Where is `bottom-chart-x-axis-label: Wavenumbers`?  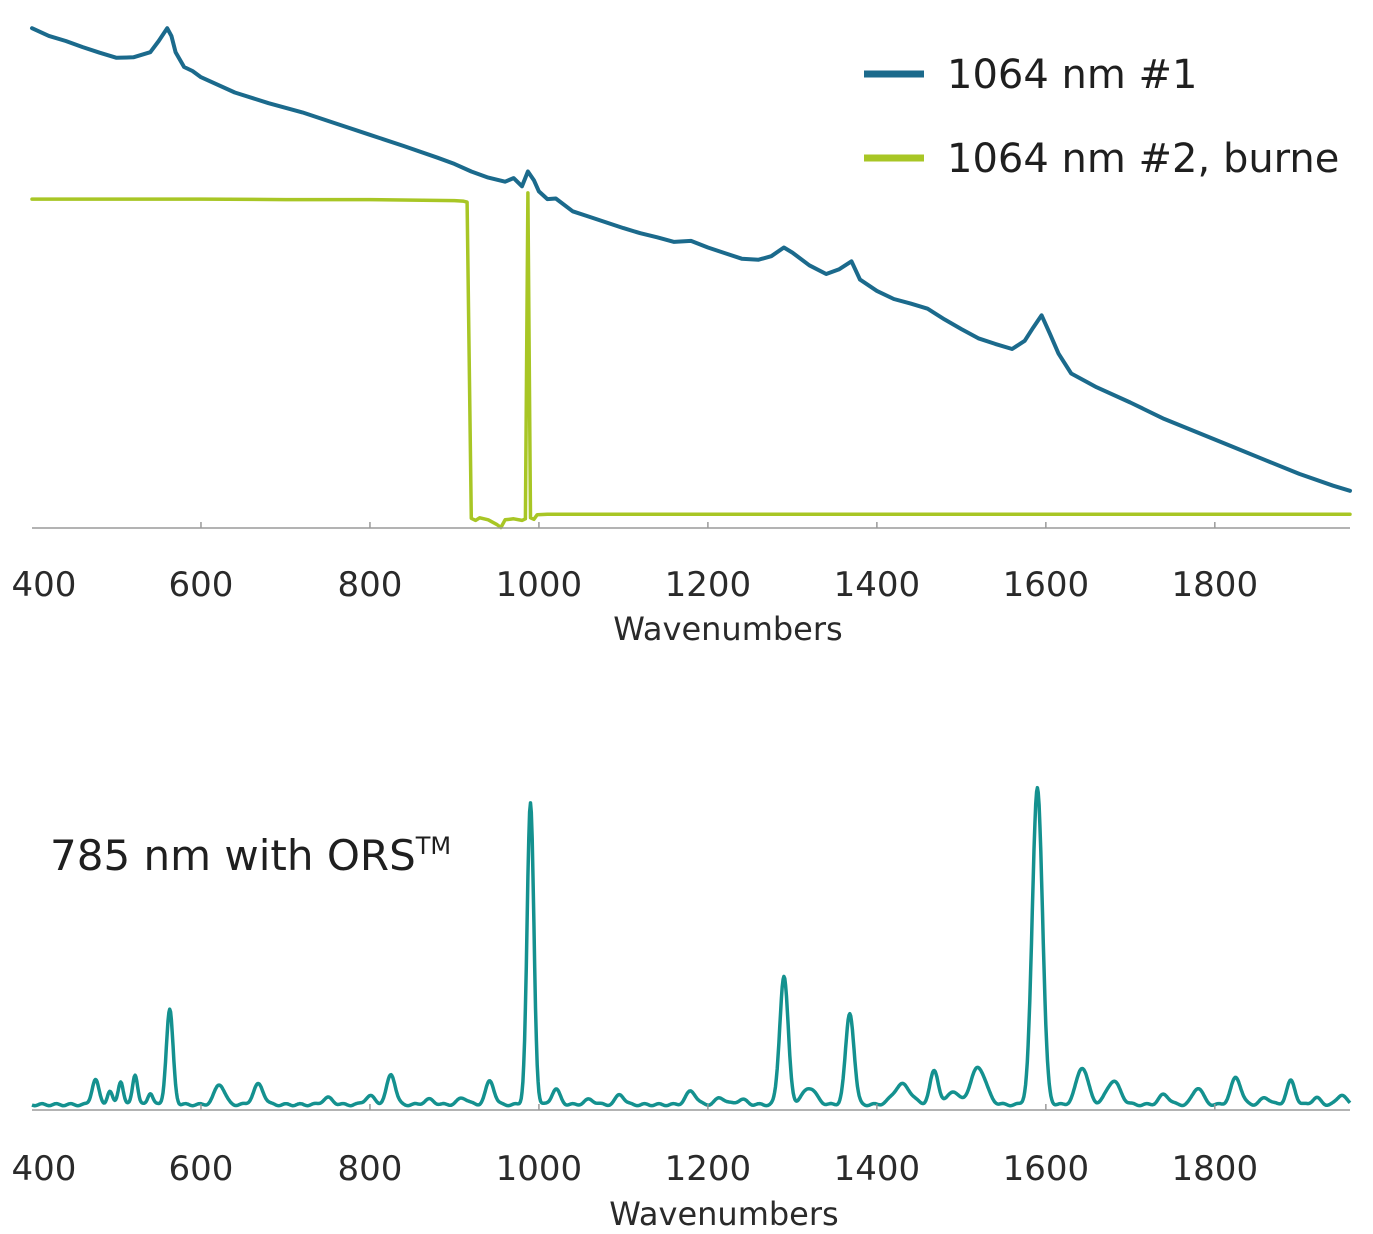 bottom-chart-x-axis-label: Wavenumbers is located at coordinates (723, 1214).